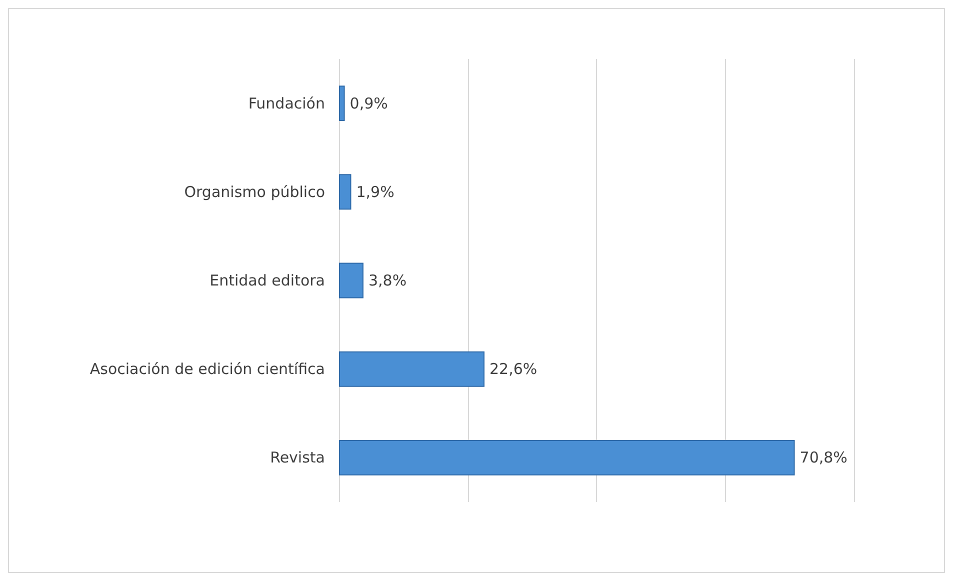 The width and height of the screenshot is (953, 581). What do you see at coordinates (297, 457) in the screenshot?
I see `y-tick-label: Revista` at bounding box center [297, 457].